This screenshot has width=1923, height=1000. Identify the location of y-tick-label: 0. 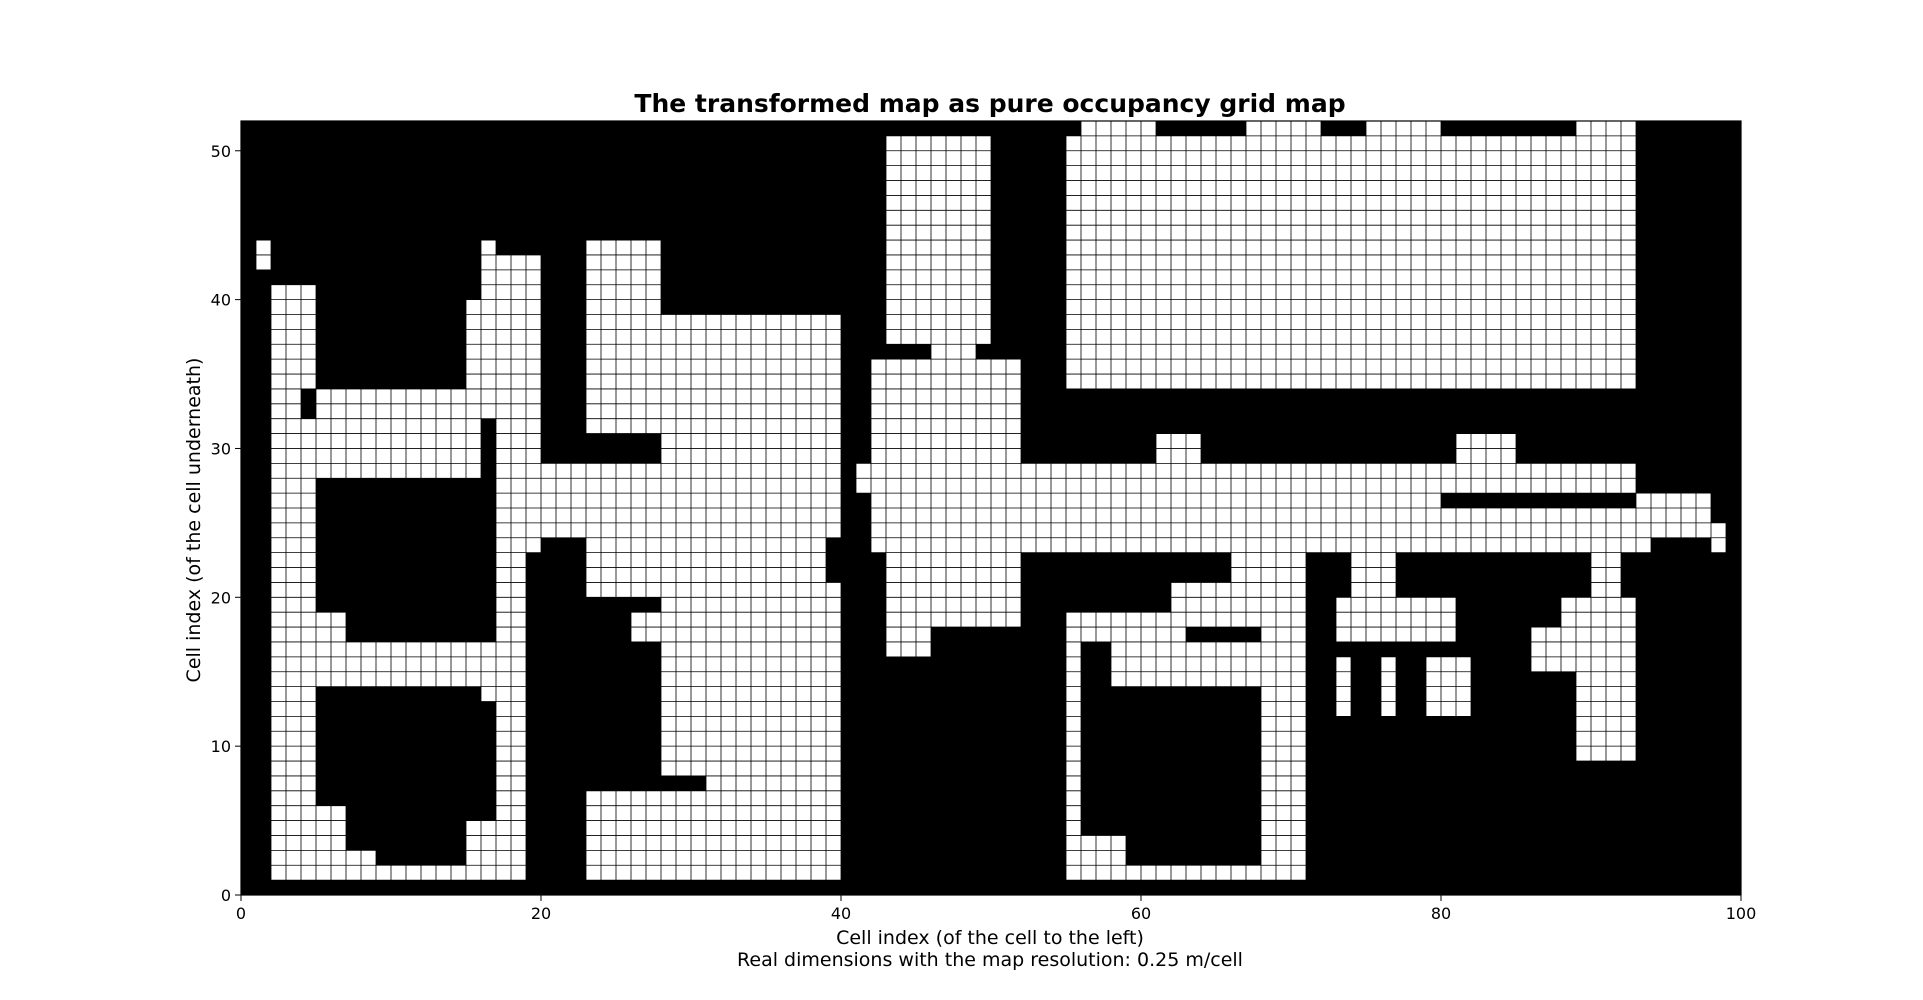
(226, 895).